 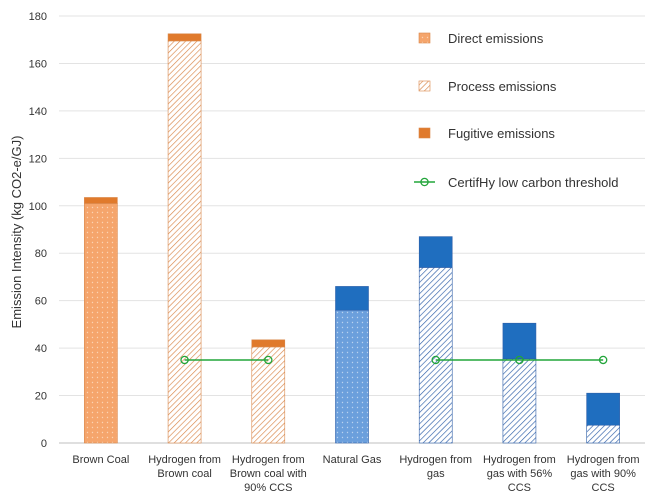 What do you see at coordinates (16, 232) in the screenshot?
I see `y-axis-label: Emission Intensity (kg CO2-e/GJ)` at bounding box center [16, 232].